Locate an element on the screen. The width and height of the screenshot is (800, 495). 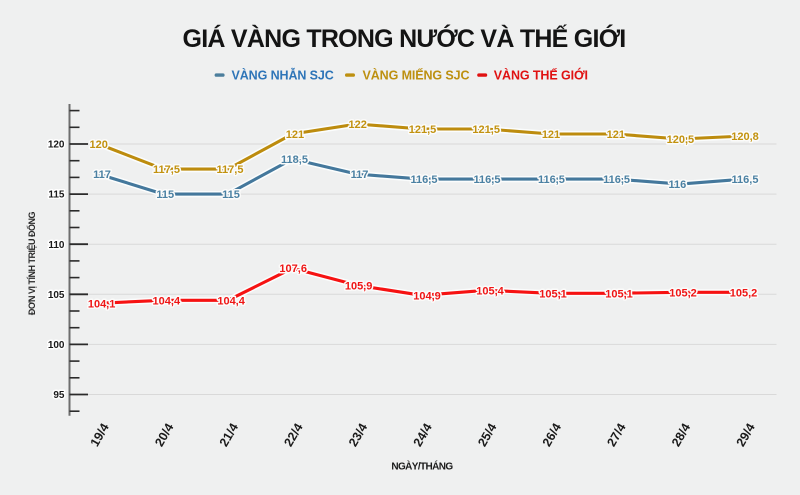
svg-text: VÀNG MIẾNG SJC is located at coordinates (416, 75).